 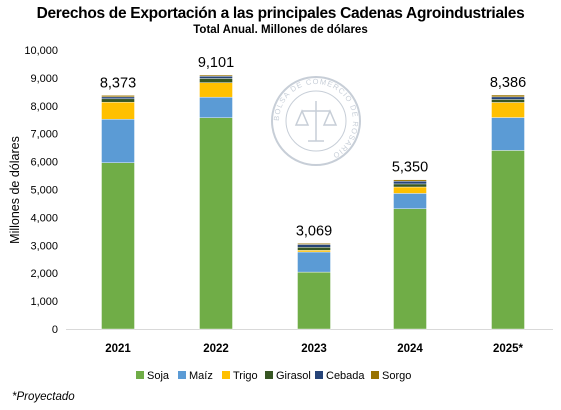 What do you see at coordinates (508, 83) in the screenshot?
I see `total-label: 8,386` at bounding box center [508, 83].